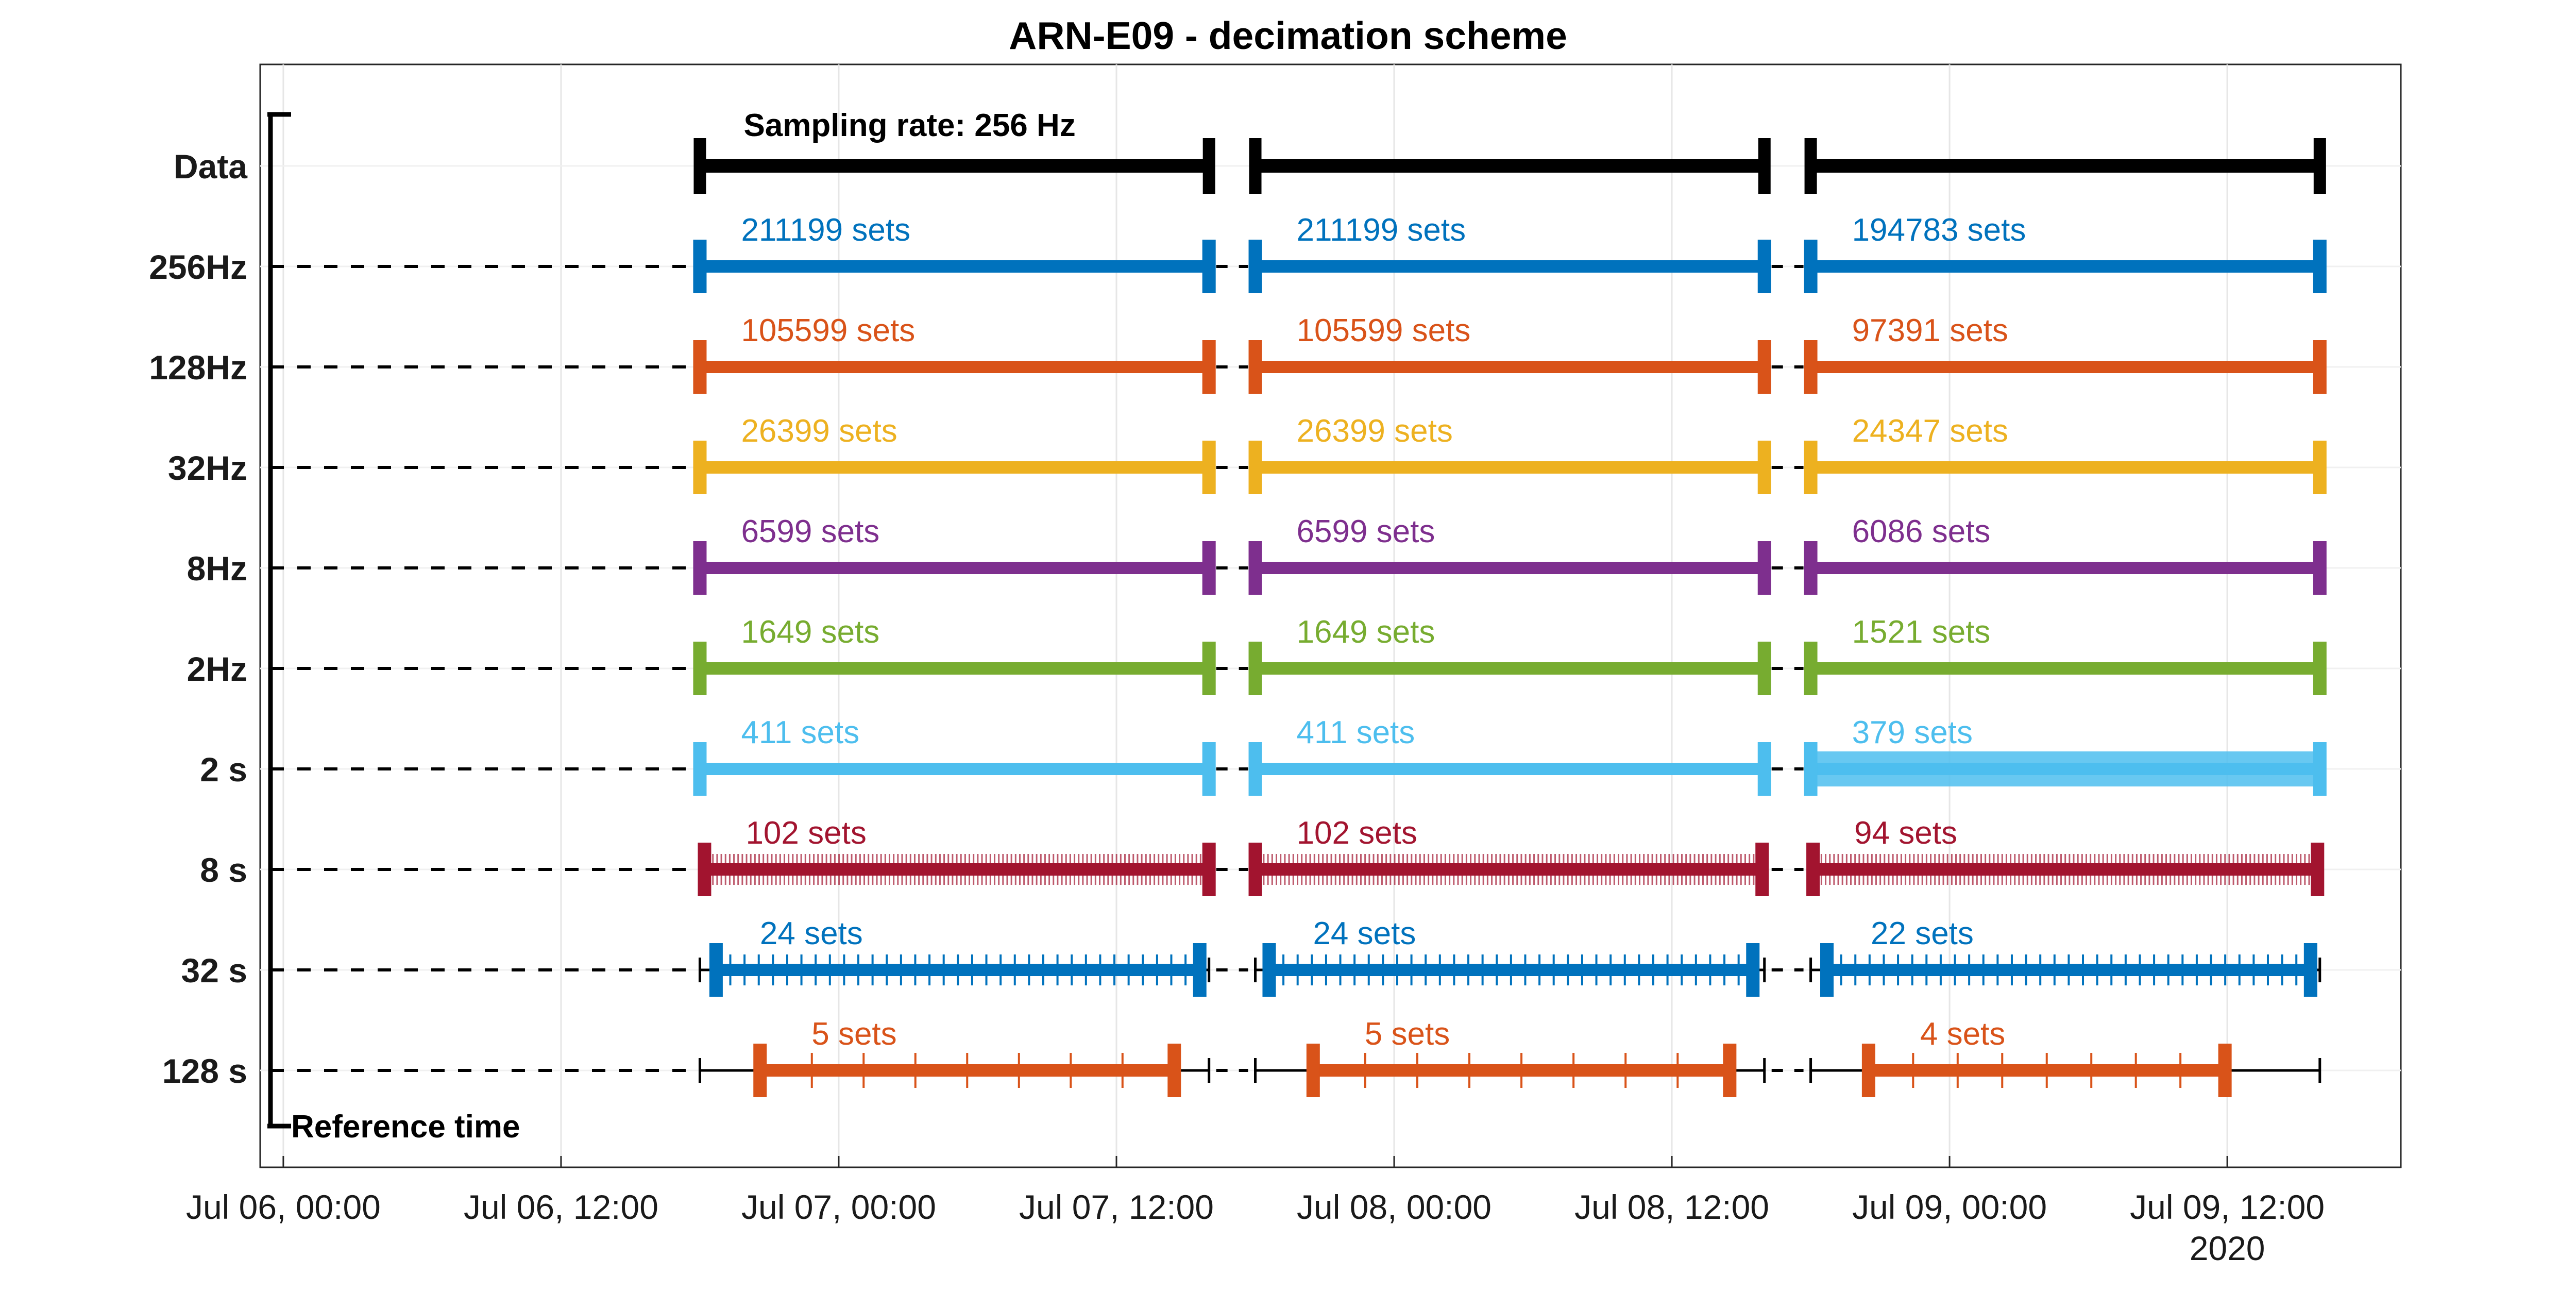 The image size is (2576, 1291). What do you see at coordinates (1949, 1207) in the screenshot?
I see `x-tick-label: Jul 09, 00:00` at bounding box center [1949, 1207].